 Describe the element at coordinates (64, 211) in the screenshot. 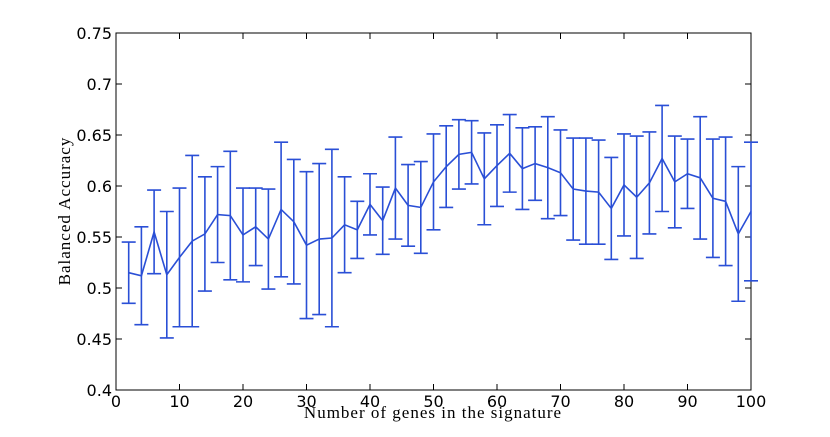

I see `y-axis-label: Balanced Accuracy` at that location.